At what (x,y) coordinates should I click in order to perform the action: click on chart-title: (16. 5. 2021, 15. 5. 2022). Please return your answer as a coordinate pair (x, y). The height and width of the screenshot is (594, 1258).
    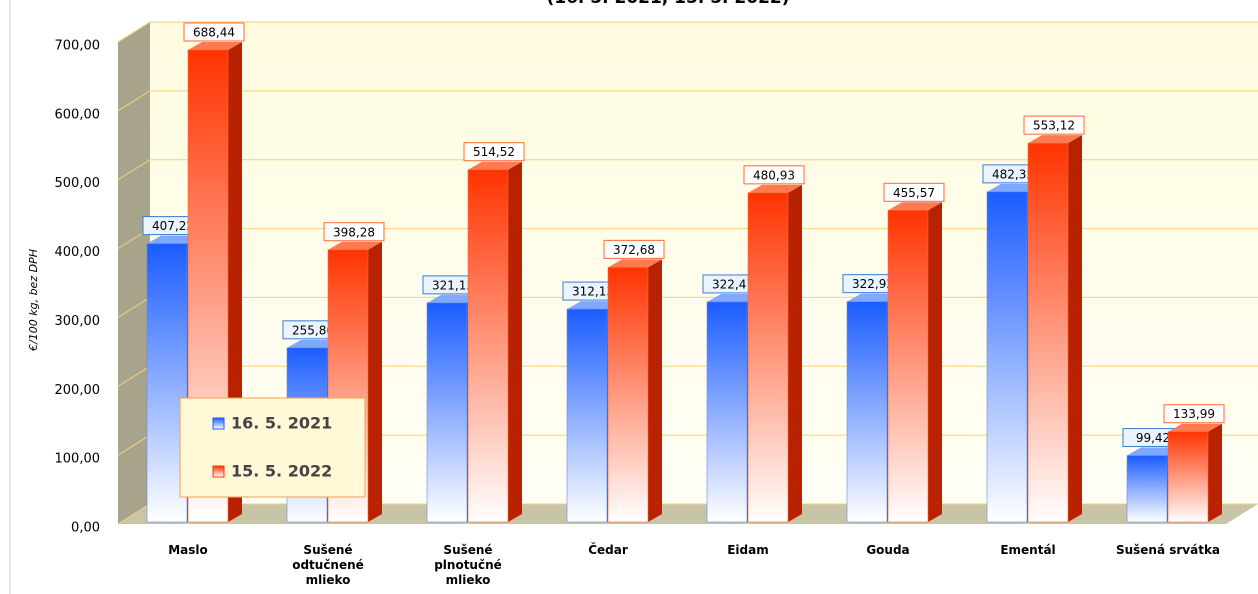
    Looking at the image, I should click on (667, 4).